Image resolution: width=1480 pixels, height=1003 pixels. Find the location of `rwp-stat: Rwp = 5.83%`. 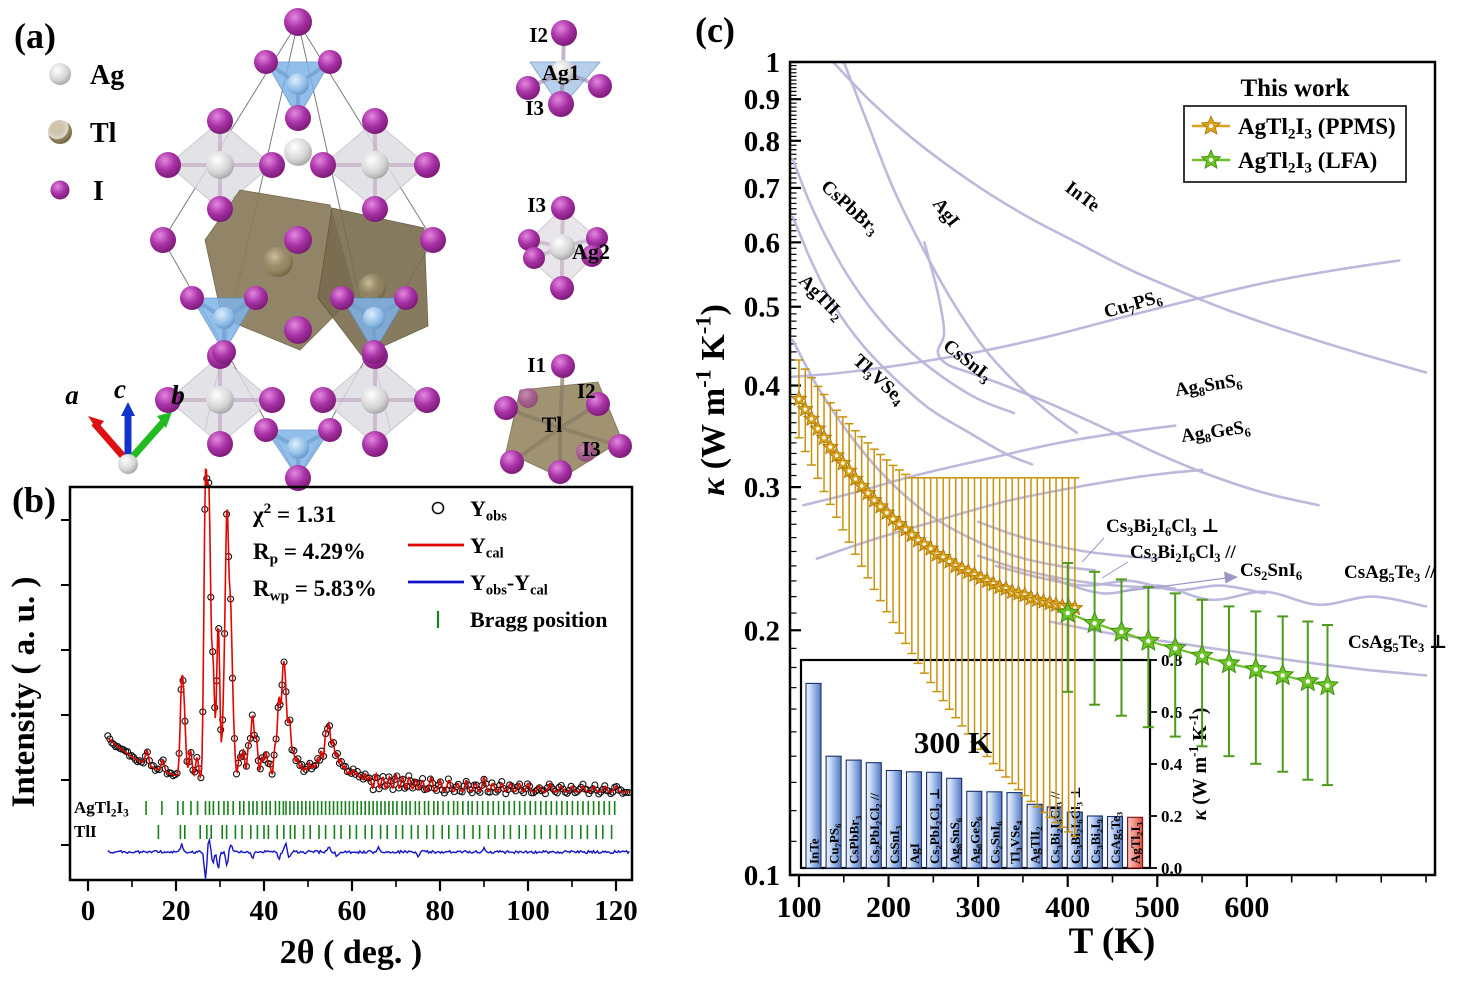

rwp-stat: Rwp = 5.83% is located at coordinates (315, 590).